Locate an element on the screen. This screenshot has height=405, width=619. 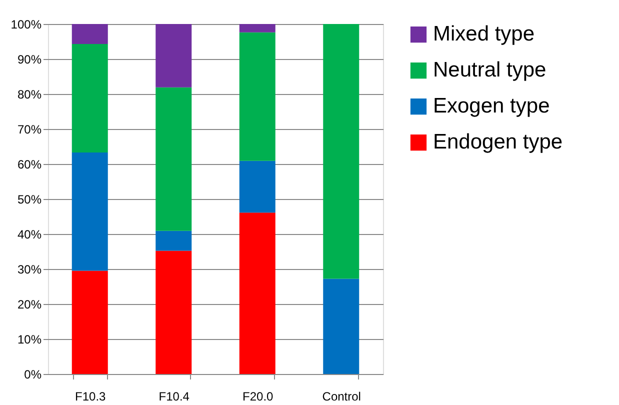
y-tick-label: 100% is located at coordinates (26, 25).